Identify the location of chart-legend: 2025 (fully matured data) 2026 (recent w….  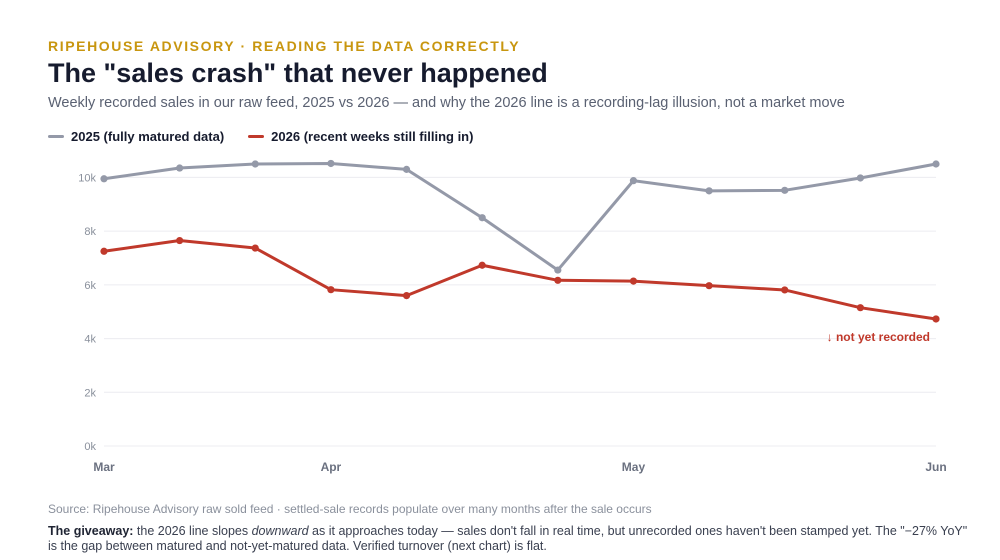
(260, 136).